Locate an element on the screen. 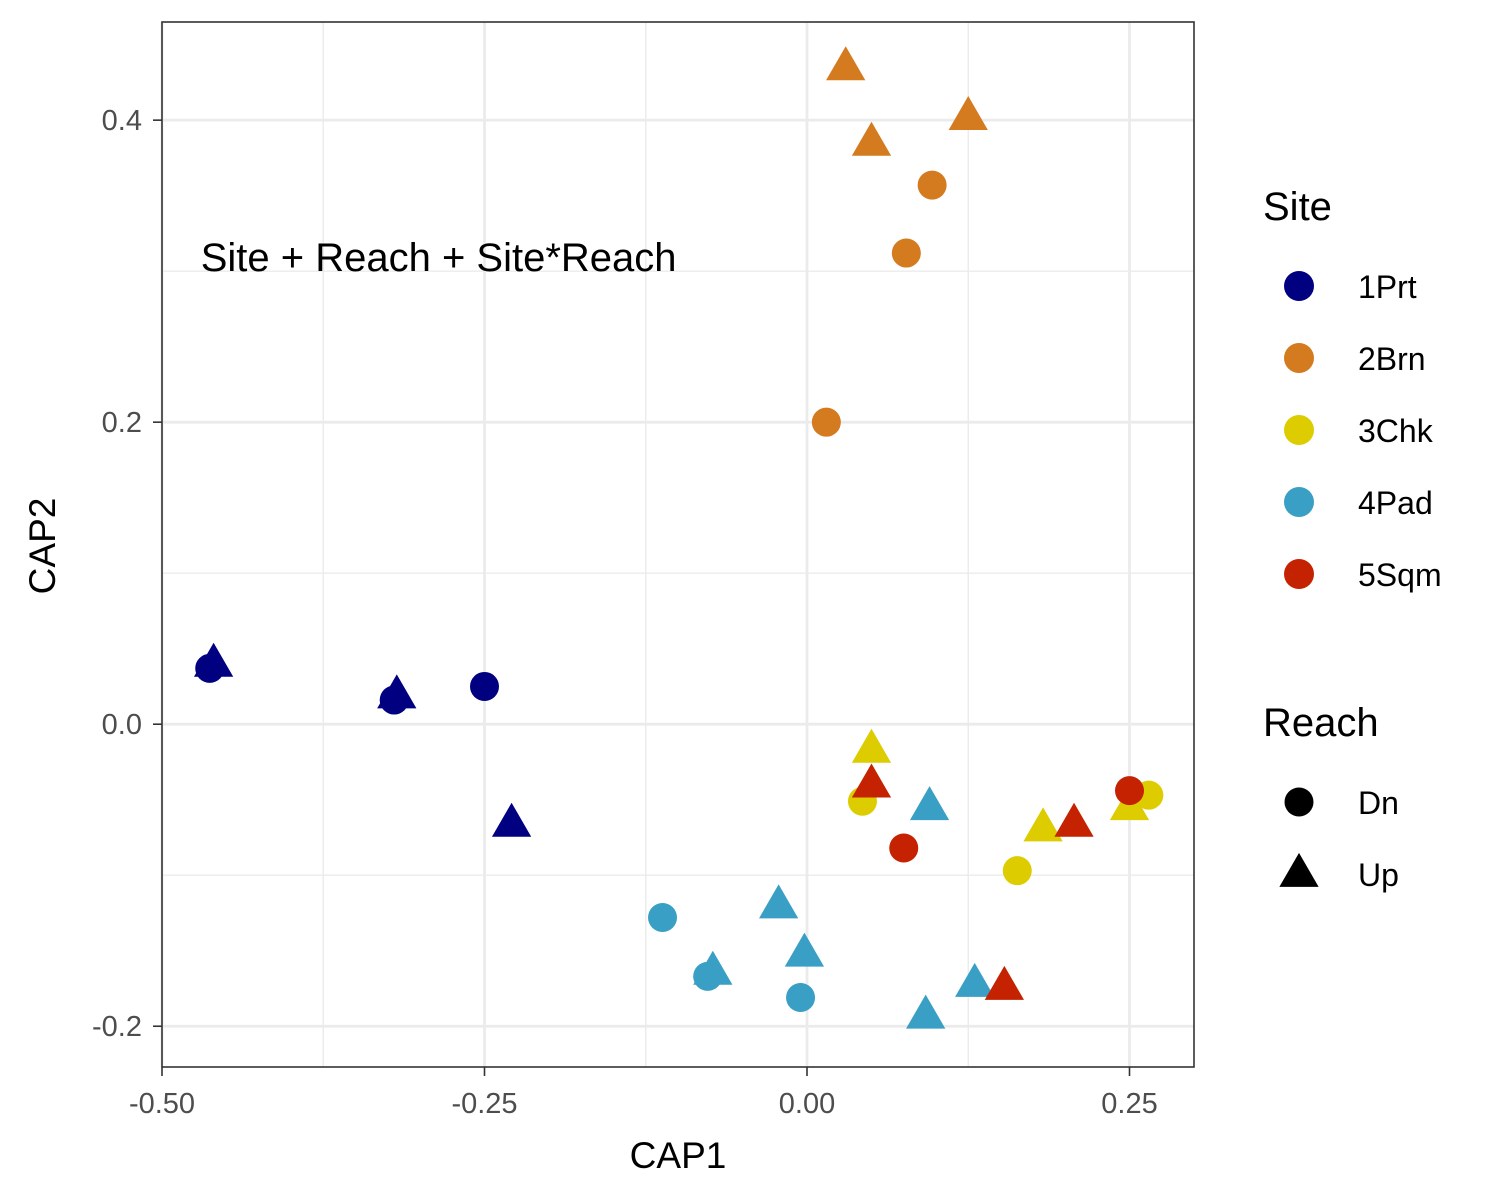 This screenshot has width=1500, height=1200. point-1prt-dn is located at coordinates (484, 686).